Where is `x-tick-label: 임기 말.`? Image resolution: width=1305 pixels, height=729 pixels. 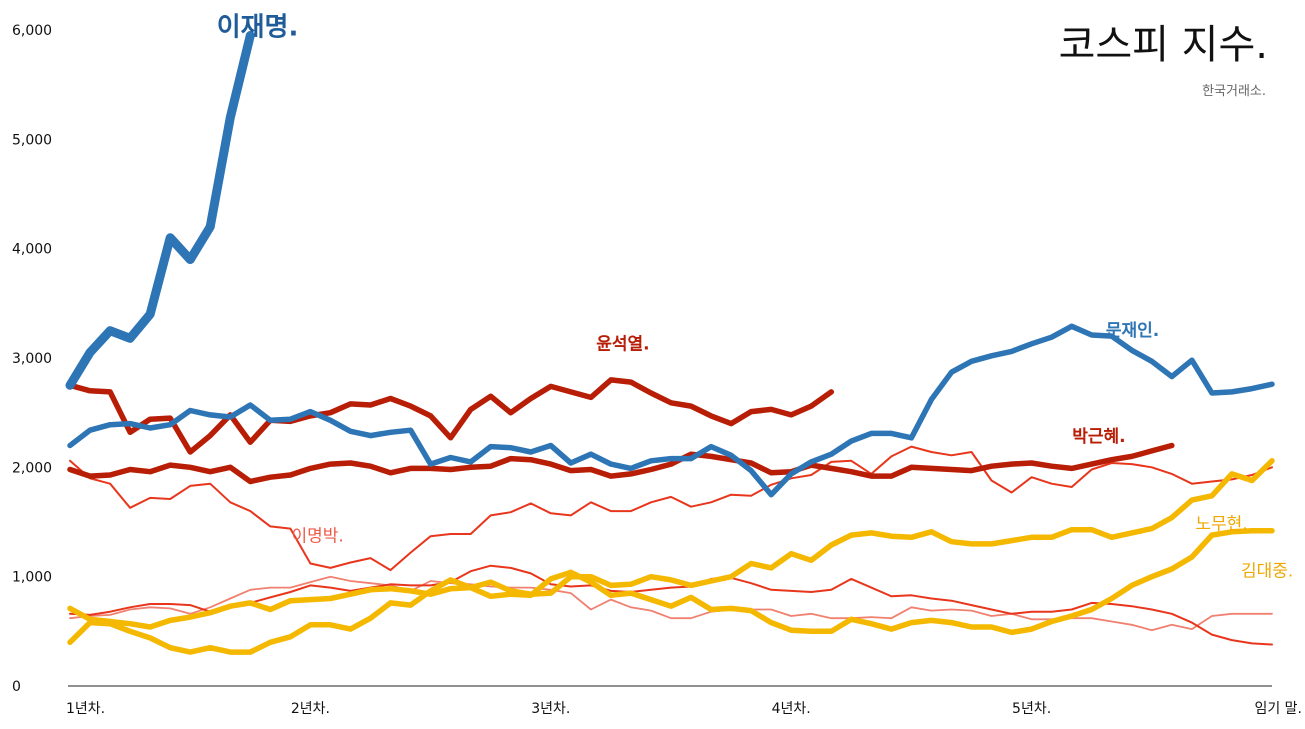
x-tick-label: 임기 말. is located at coordinates (1278, 709).